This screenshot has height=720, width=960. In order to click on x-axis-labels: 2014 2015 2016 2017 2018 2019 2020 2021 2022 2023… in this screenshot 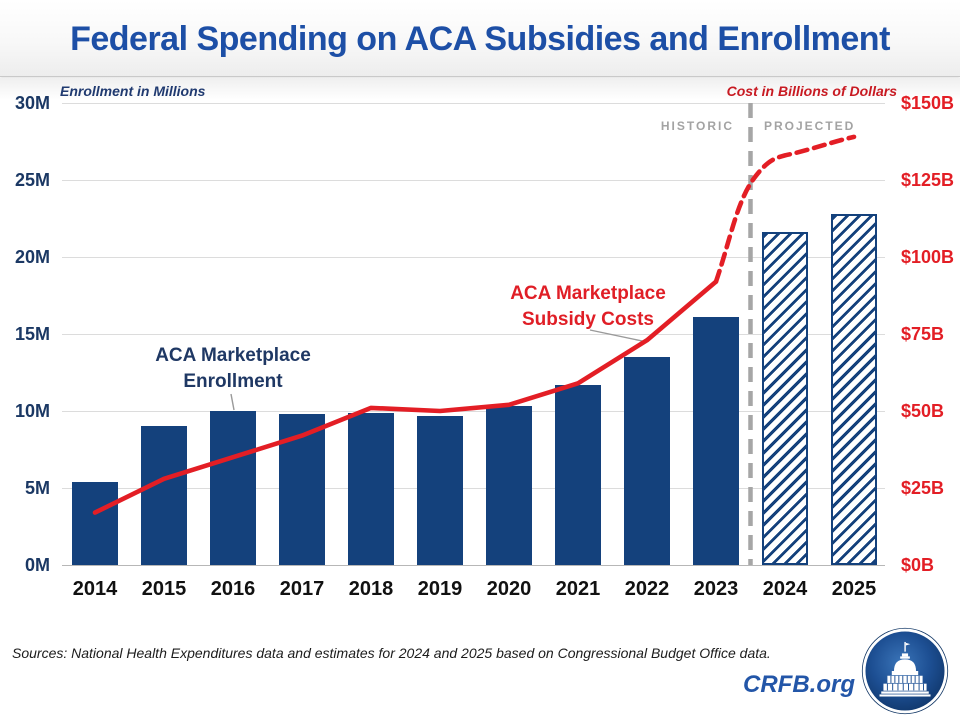, I will do `click(473, 591)`.